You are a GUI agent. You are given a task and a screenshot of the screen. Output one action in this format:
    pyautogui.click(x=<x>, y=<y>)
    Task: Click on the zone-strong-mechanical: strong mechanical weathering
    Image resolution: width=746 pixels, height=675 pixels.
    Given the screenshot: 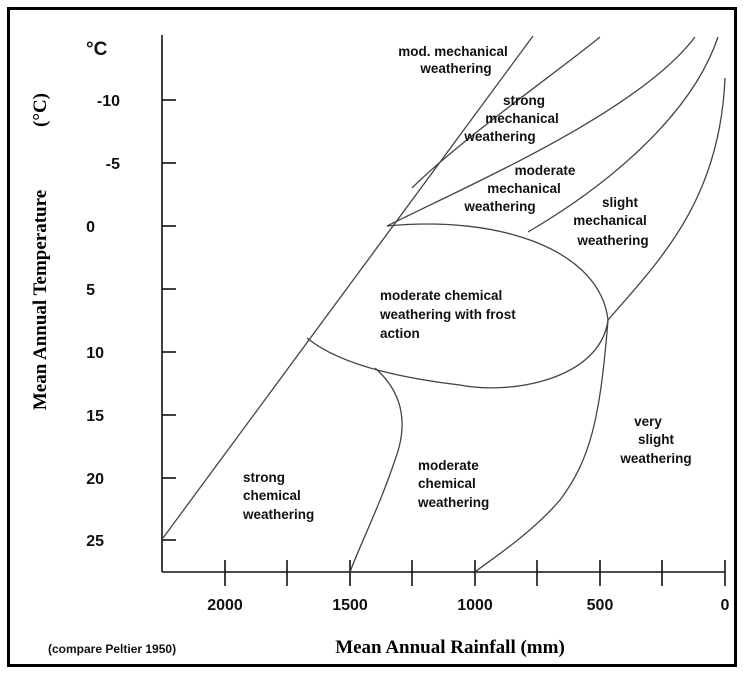 What is the action you would take?
    pyautogui.click(x=510, y=118)
    